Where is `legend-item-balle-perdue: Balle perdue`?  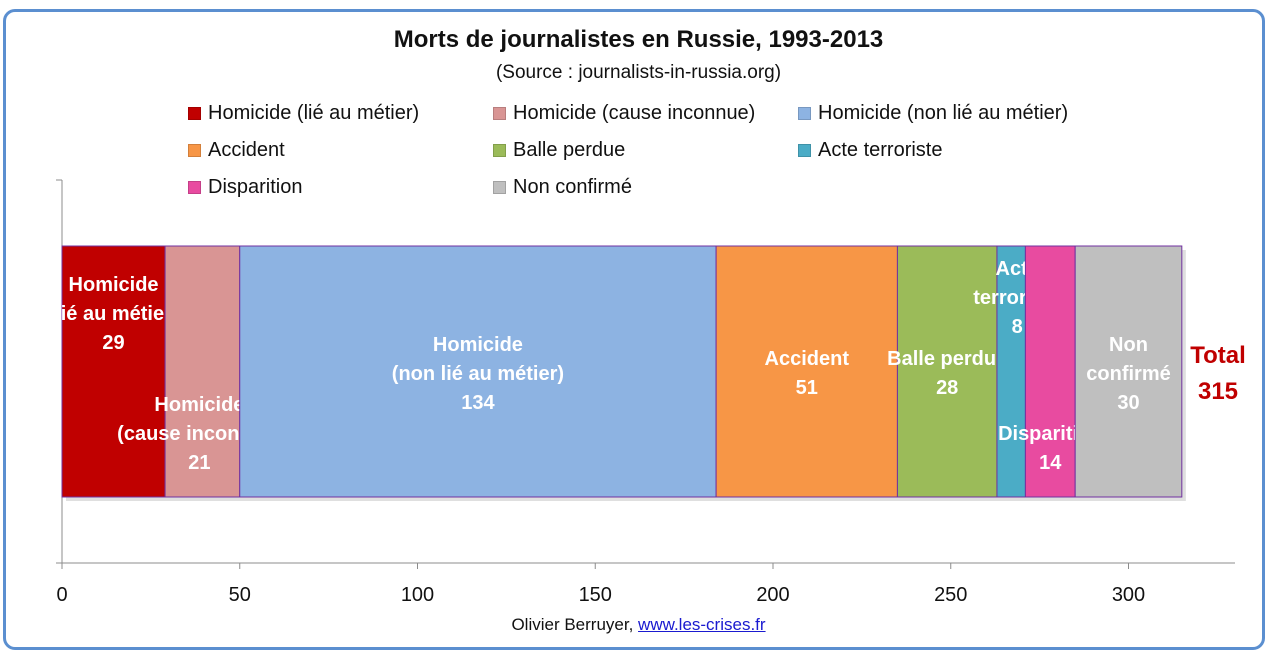 legend-item-balle-perdue: Balle perdue is located at coordinates (559, 150).